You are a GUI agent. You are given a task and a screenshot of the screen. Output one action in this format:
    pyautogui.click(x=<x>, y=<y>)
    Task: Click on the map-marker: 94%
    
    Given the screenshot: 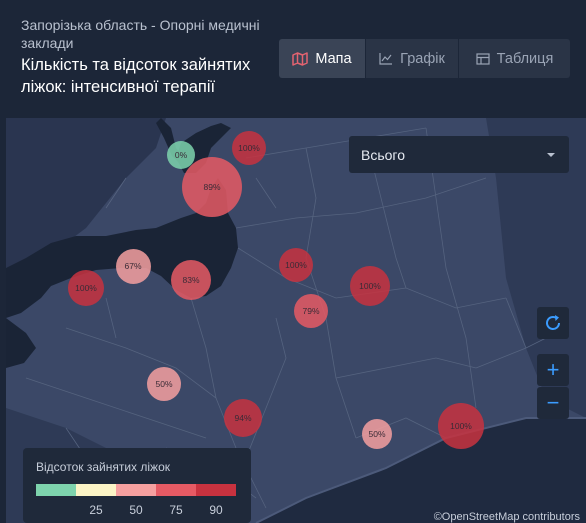 What is the action you would take?
    pyautogui.click(x=243, y=418)
    